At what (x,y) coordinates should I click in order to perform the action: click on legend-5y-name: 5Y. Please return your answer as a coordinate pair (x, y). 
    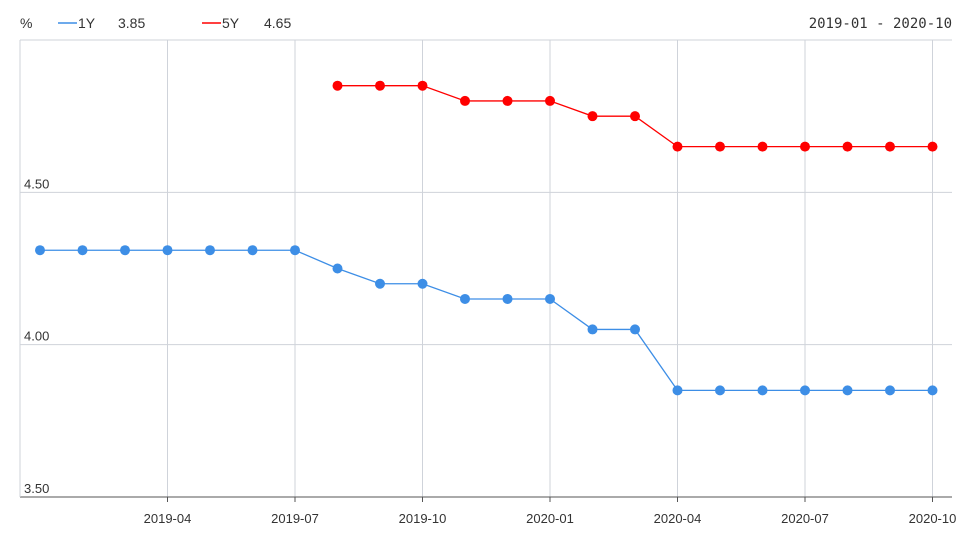
    Looking at the image, I should click on (231, 23).